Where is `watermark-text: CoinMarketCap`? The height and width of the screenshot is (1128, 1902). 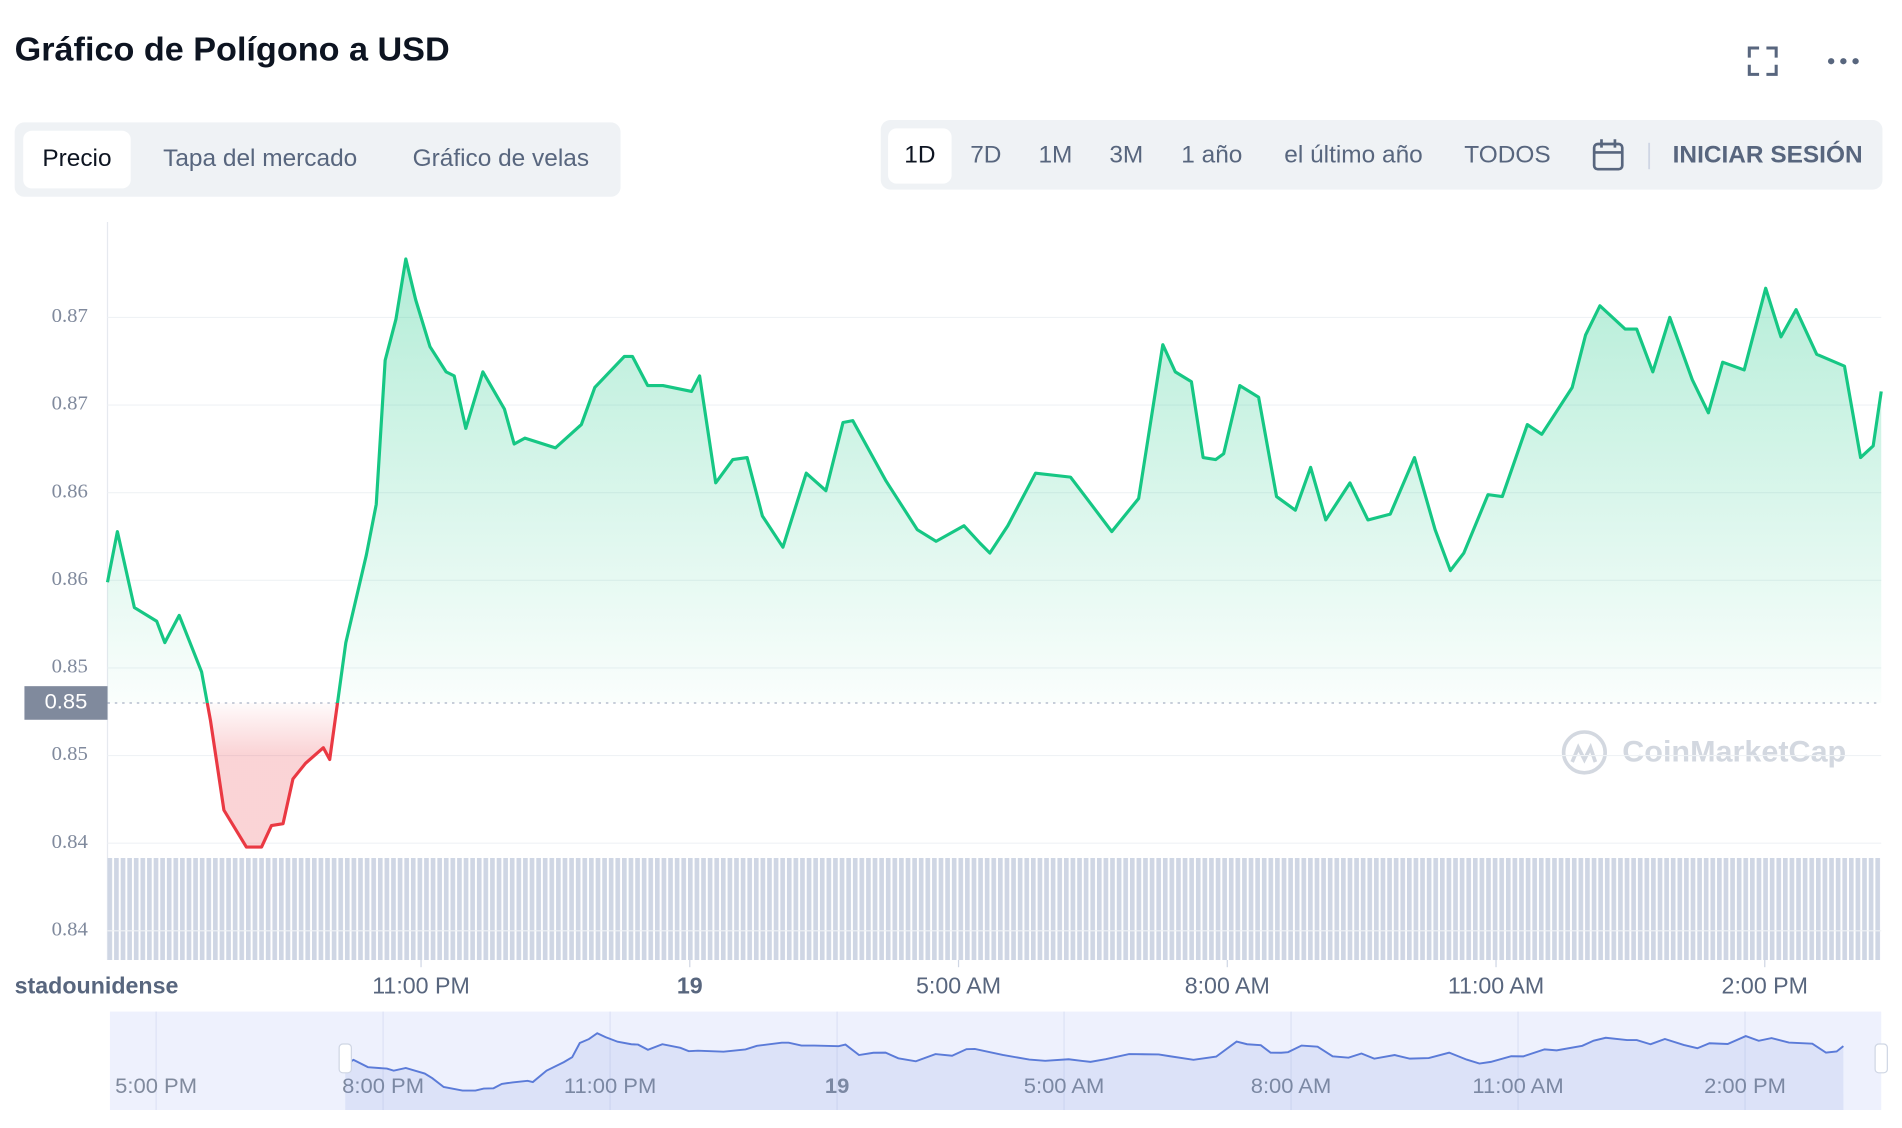
watermark-text: CoinMarketCap is located at coordinates (1734, 752).